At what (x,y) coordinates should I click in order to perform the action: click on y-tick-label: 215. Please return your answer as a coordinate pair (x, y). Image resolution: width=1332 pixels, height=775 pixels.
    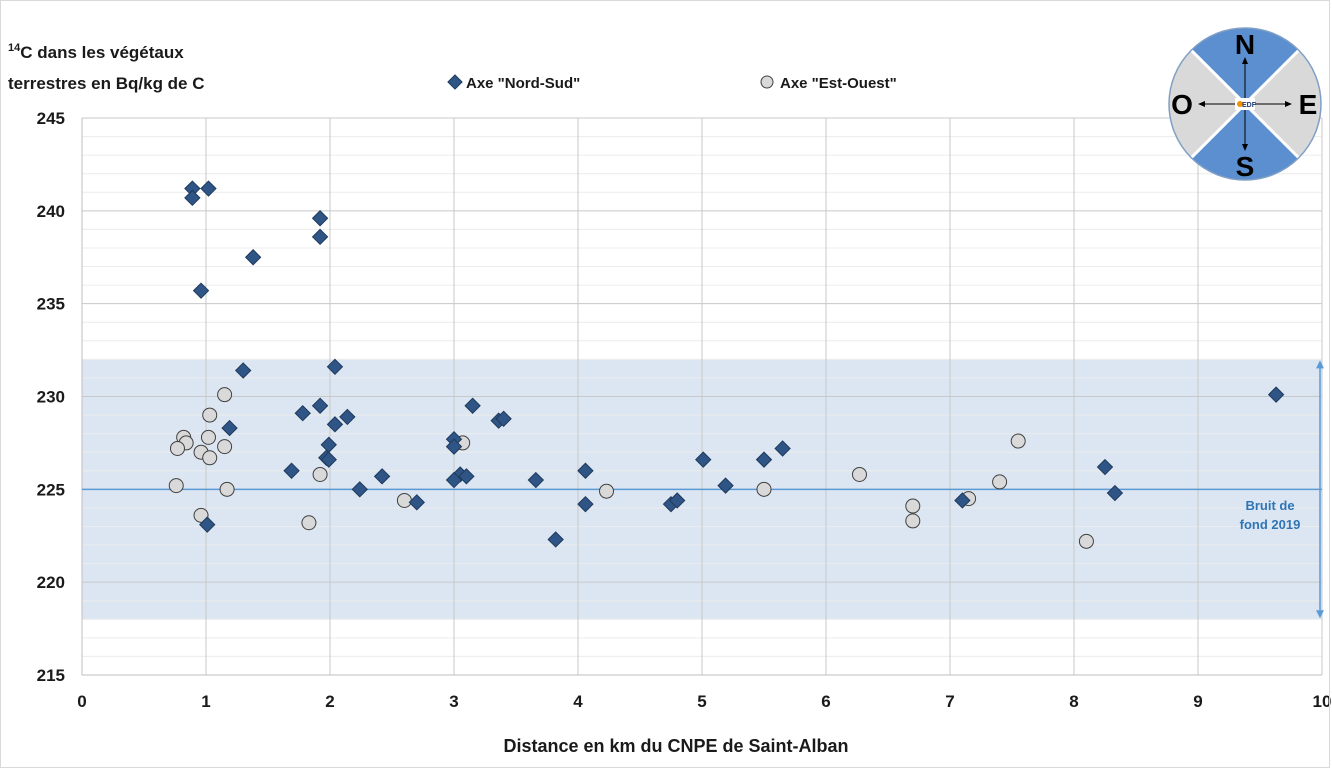
    Looking at the image, I should click on (51, 675).